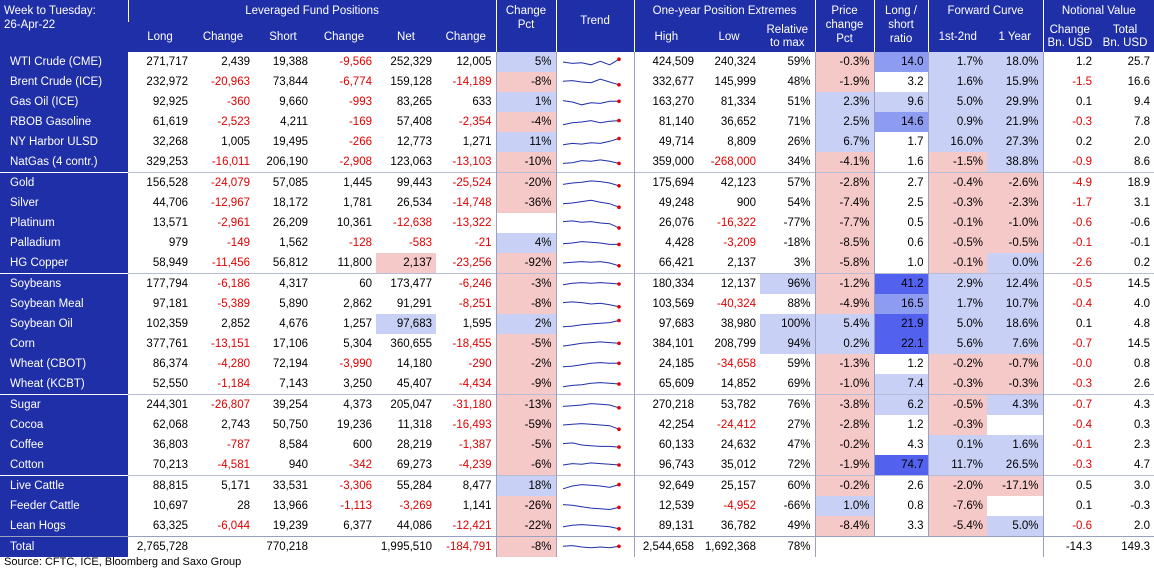 This screenshot has width=1154, height=574. Describe the element at coordinates (466, 485) in the screenshot. I see `cell-net-change: 8,477` at that location.